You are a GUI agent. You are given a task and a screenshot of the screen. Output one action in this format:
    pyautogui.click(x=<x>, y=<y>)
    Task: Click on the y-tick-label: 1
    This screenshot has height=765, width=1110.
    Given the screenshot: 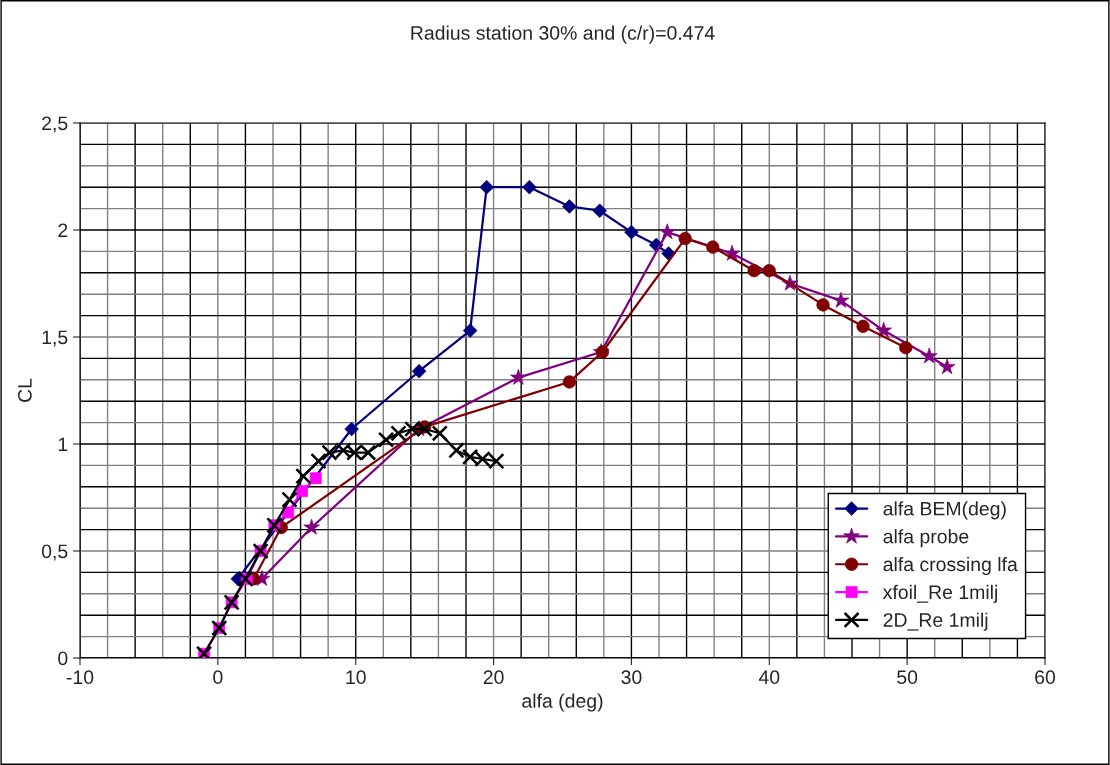 What is the action you would take?
    pyautogui.click(x=63, y=444)
    